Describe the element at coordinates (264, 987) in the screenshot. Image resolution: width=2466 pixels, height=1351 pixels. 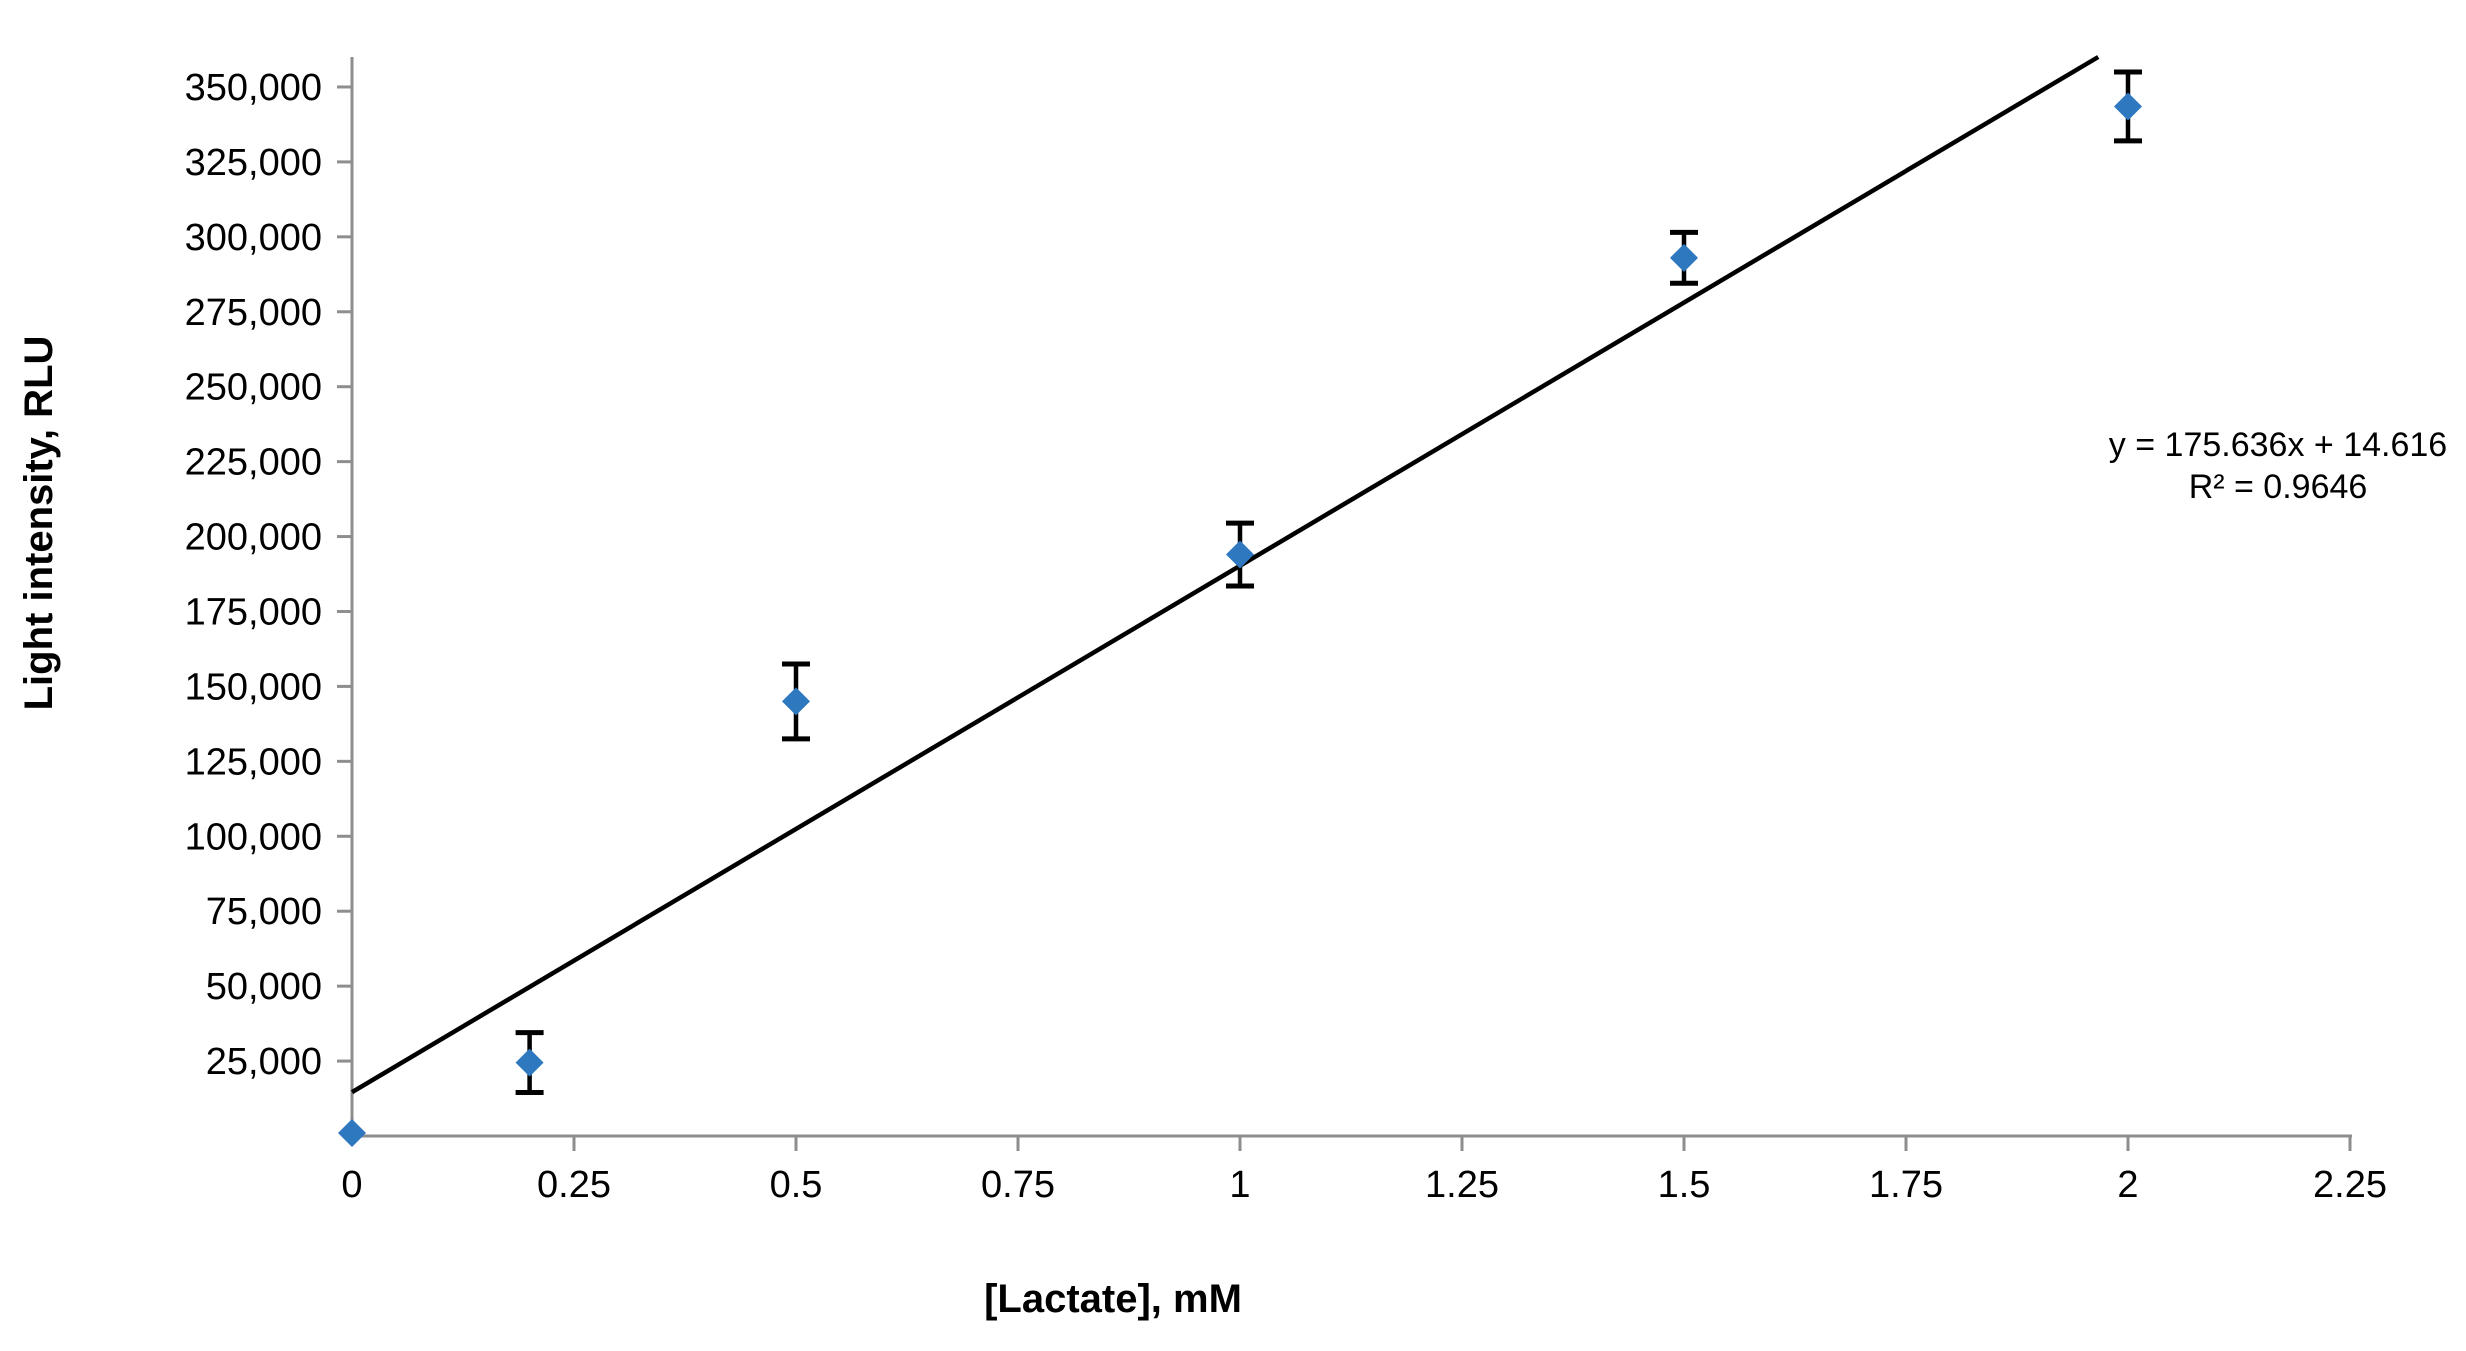
I see `y-tick-label: 50,000` at that location.